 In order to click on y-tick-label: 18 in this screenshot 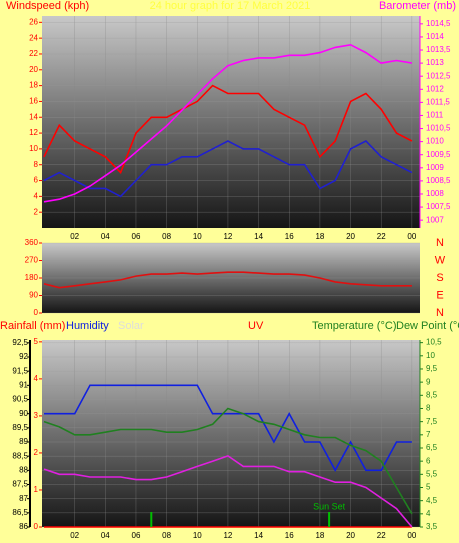, I will do `click(33, 85)`.